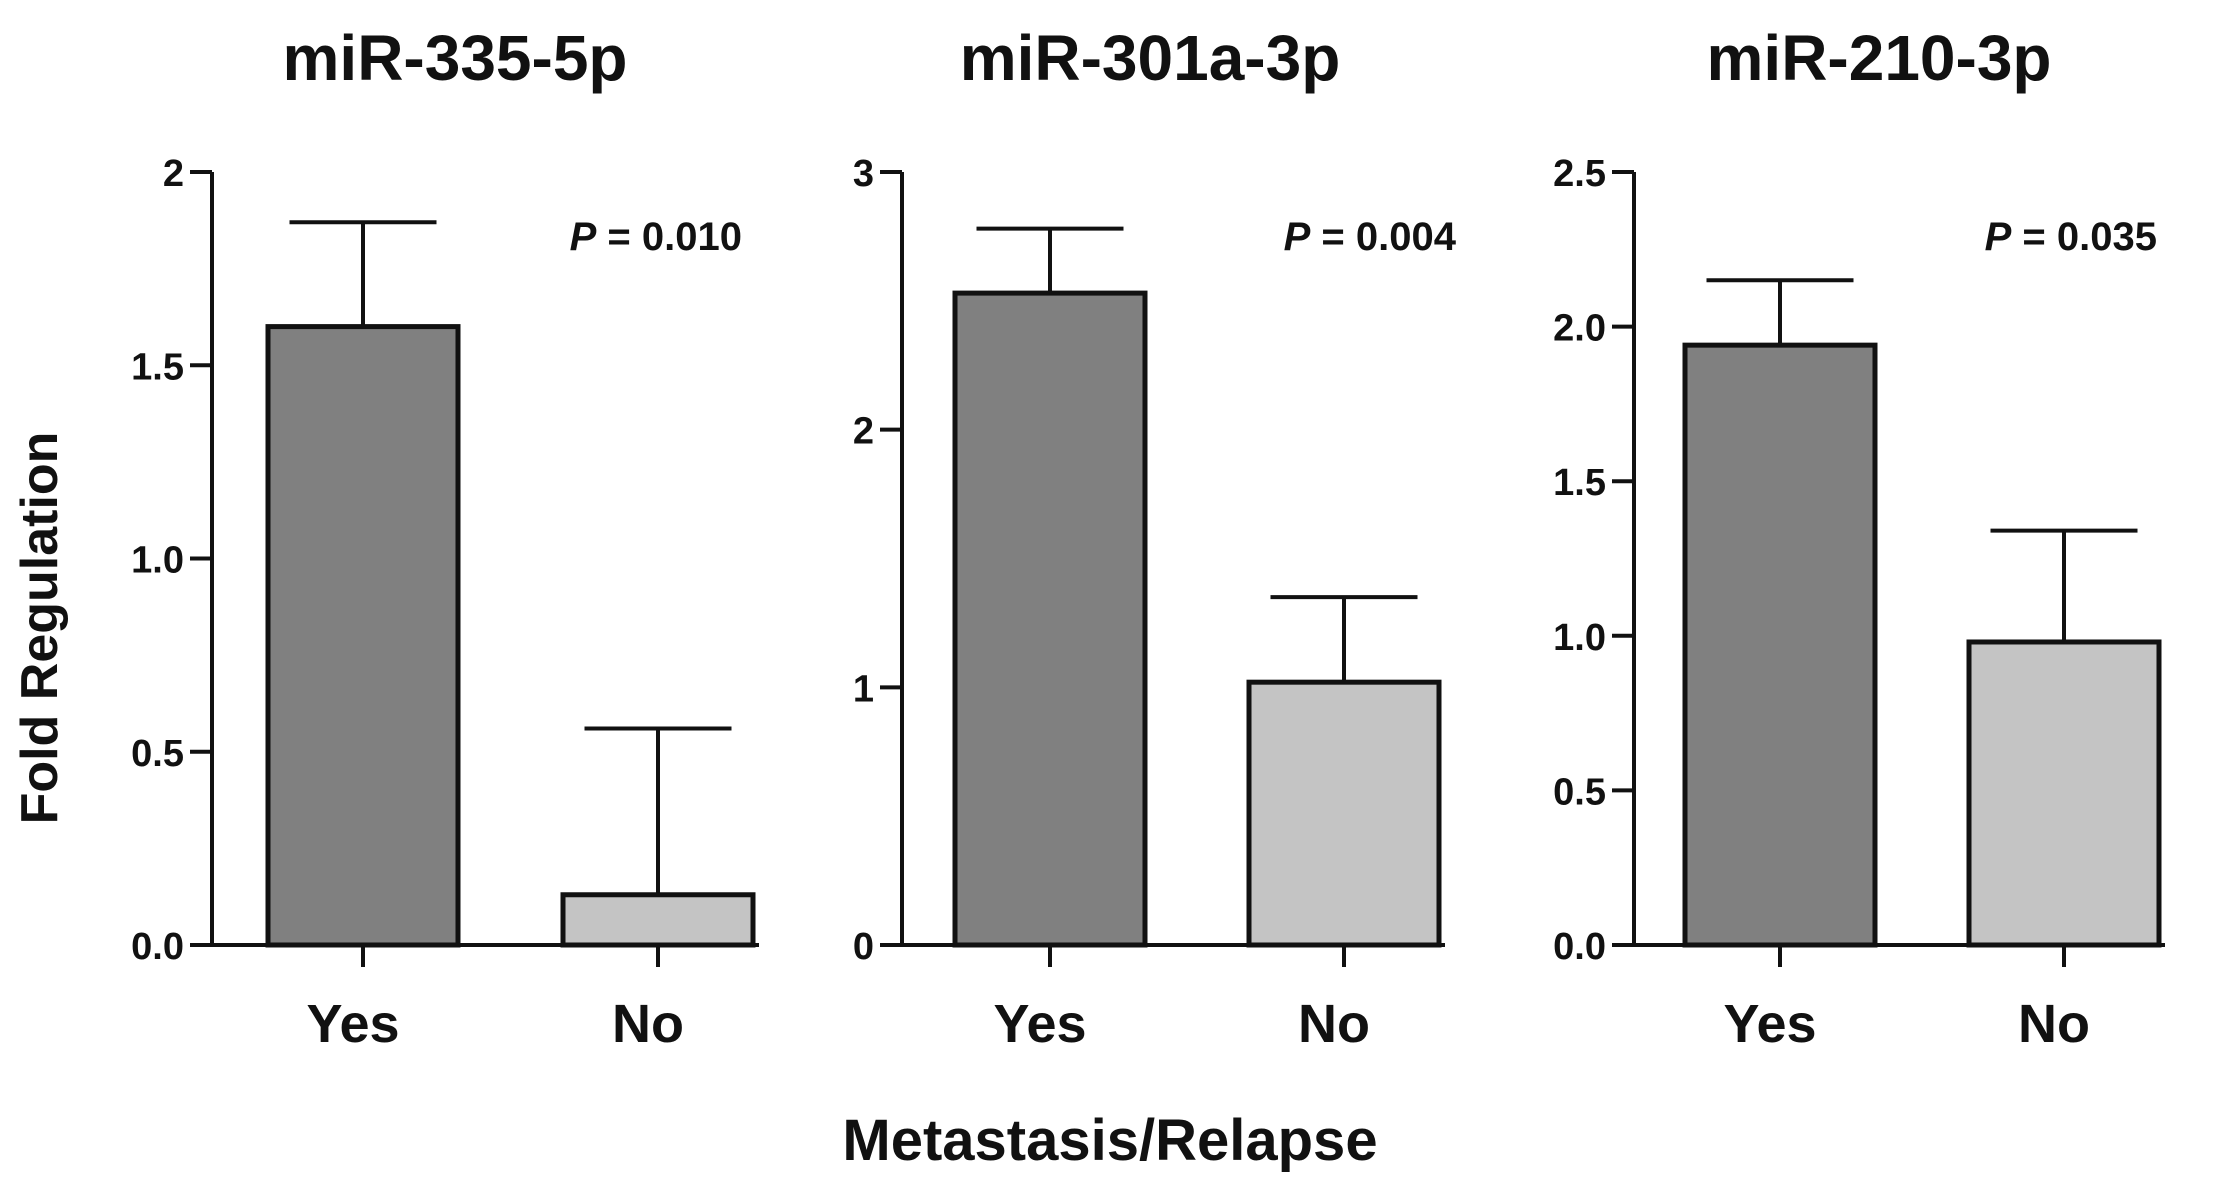 Image resolution: width=2220 pixels, height=1191 pixels. Describe the element at coordinates (863, 947) in the screenshot. I see `y-tick-label: 0` at that location.